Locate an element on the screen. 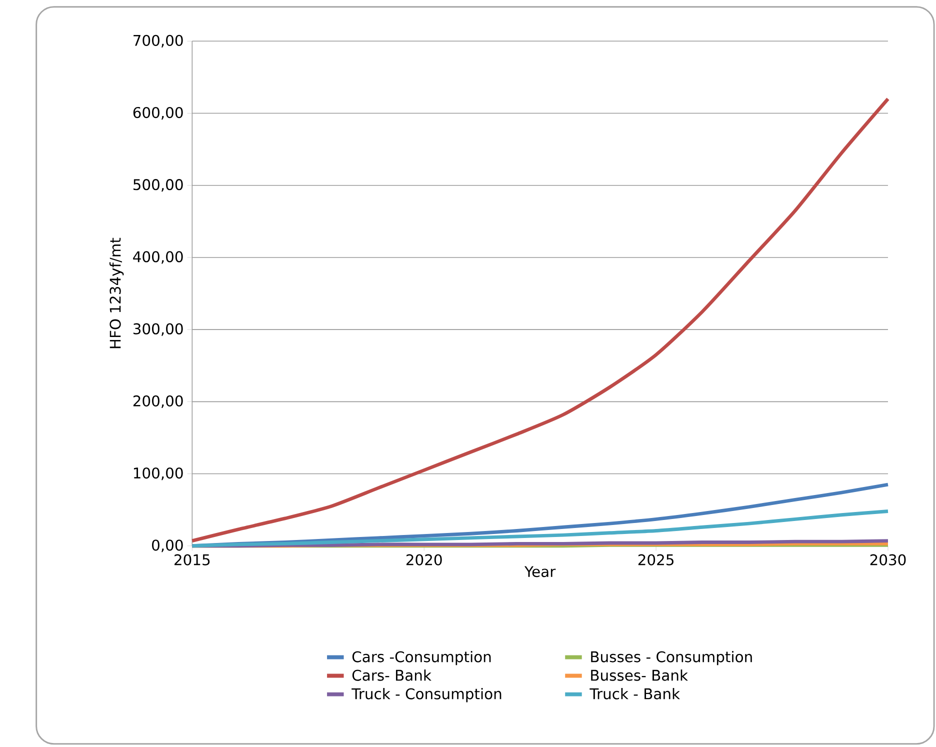  legend-label: Busses- Bank is located at coordinates (639, 675).